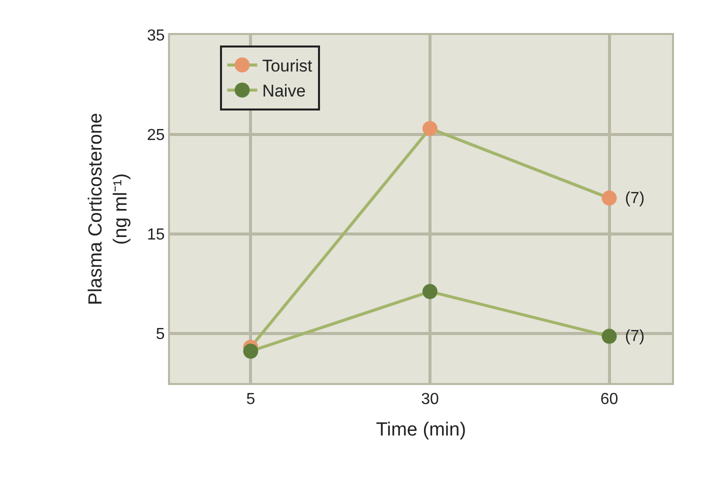 The width and height of the screenshot is (712, 480). What do you see at coordinates (287, 66) in the screenshot?
I see `legend-label: Tourist` at bounding box center [287, 66].